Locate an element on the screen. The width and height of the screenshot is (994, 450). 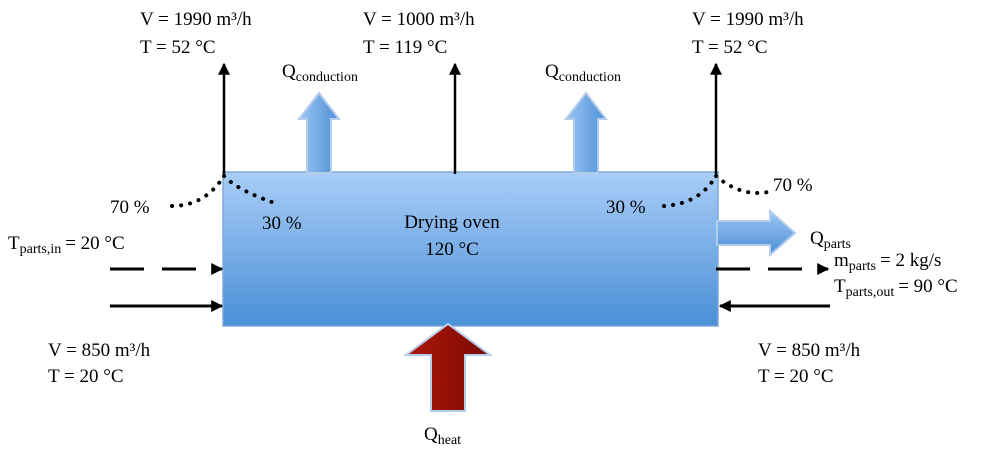
inlet-left-flow: V = 850 m³/h is located at coordinates (99, 350).